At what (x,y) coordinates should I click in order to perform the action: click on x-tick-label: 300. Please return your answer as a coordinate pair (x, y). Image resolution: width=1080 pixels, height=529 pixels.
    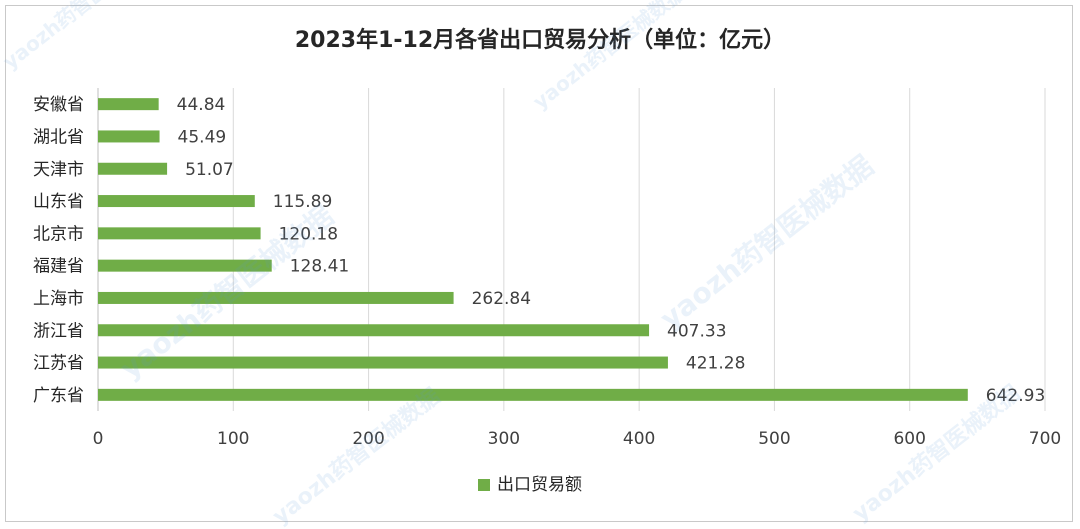
    Looking at the image, I should click on (504, 439).